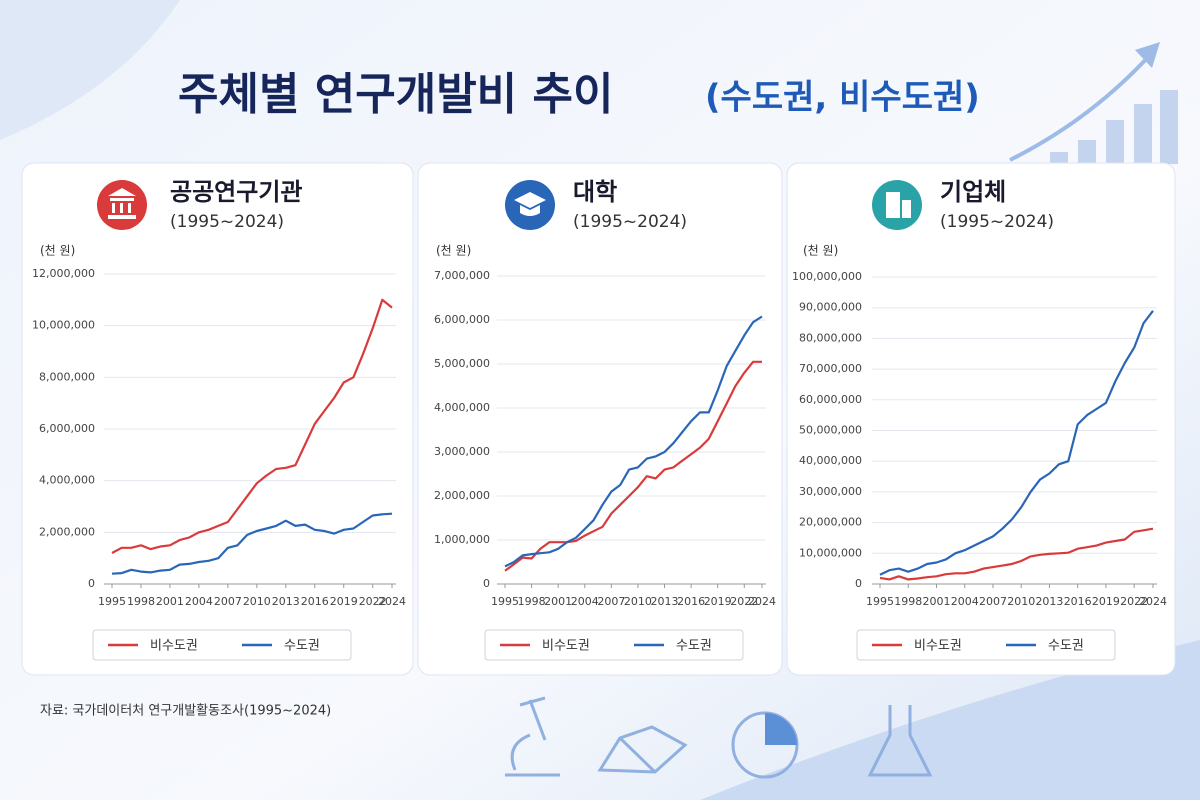 The image size is (1200, 804). I want to click on y-tick-label: 20,000,000, so click(830, 522).